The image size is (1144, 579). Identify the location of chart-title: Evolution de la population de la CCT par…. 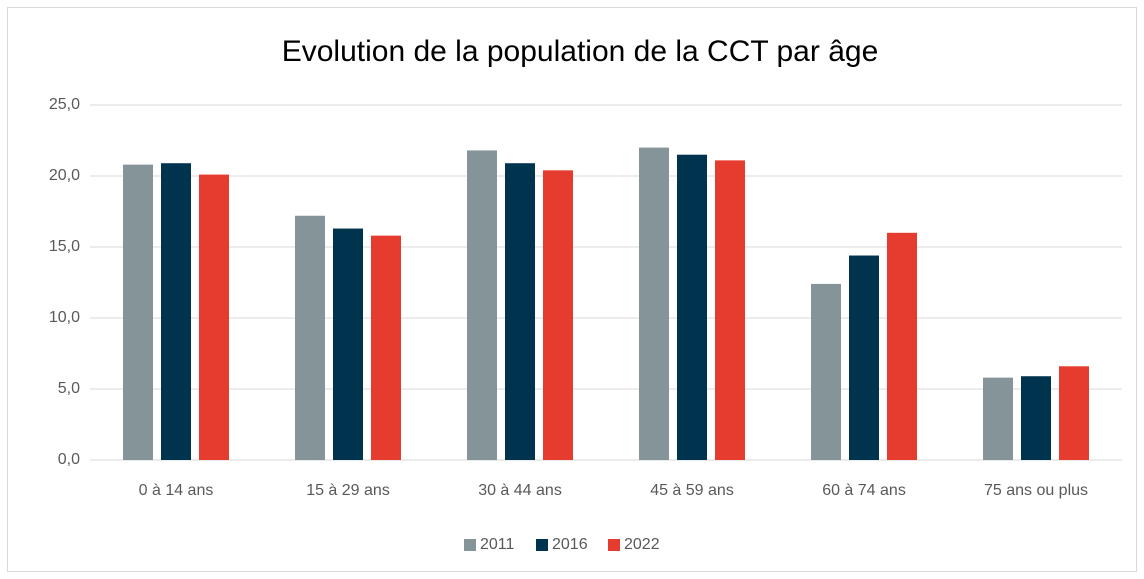
(580, 51).